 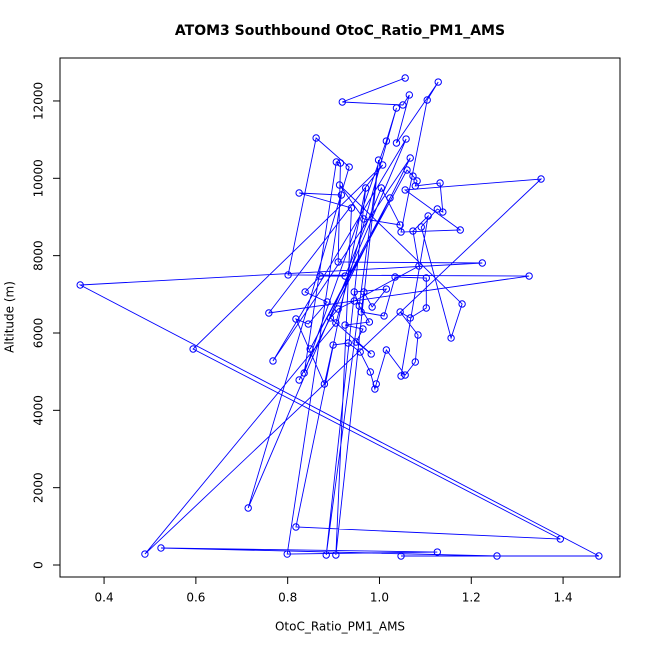 I want to click on x-axis-label: OtoC_Ratio_PM1_AMS, so click(x=340, y=627).